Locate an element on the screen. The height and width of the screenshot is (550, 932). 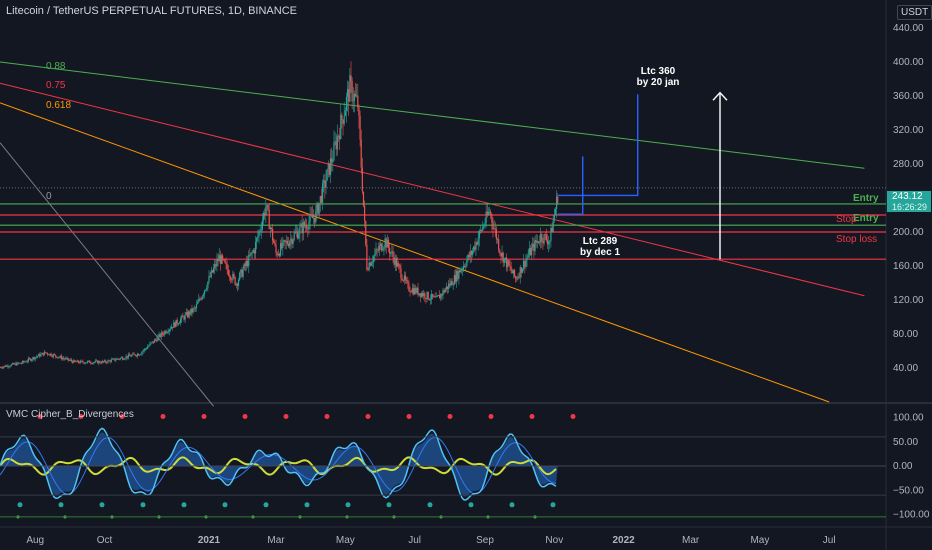
price-tick-label: 200.00 is located at coordinates (908, 232).